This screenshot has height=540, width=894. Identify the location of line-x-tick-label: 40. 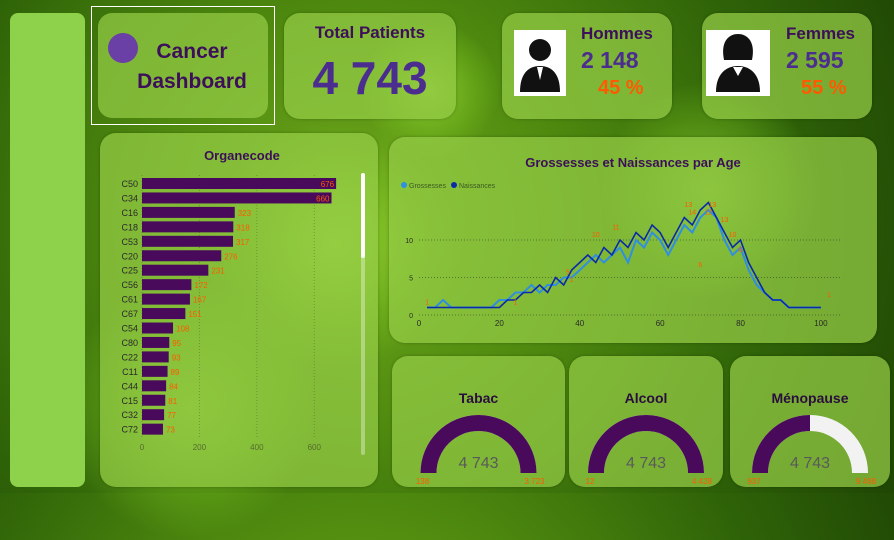
(579, 323).